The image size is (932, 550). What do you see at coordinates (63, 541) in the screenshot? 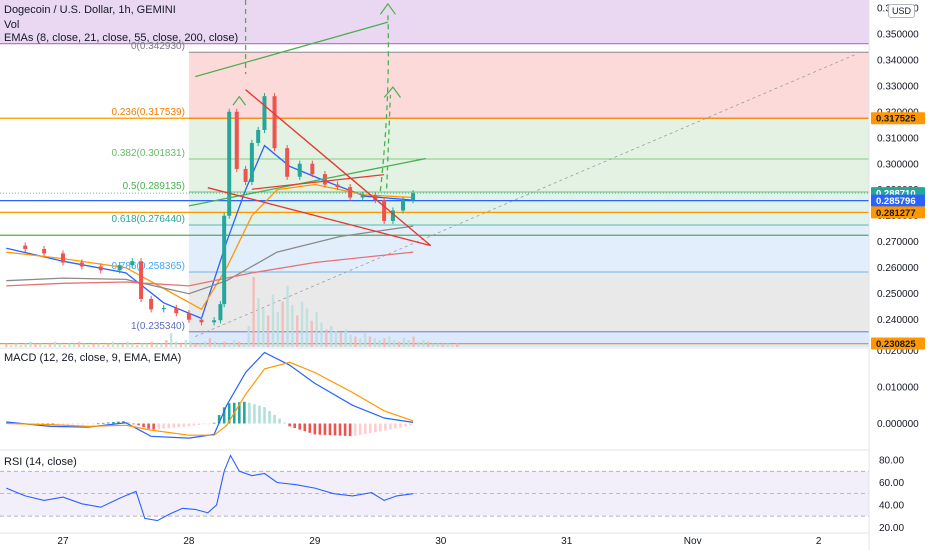
I see `time-axis-tick: 27` at bounding box center [63, 541].